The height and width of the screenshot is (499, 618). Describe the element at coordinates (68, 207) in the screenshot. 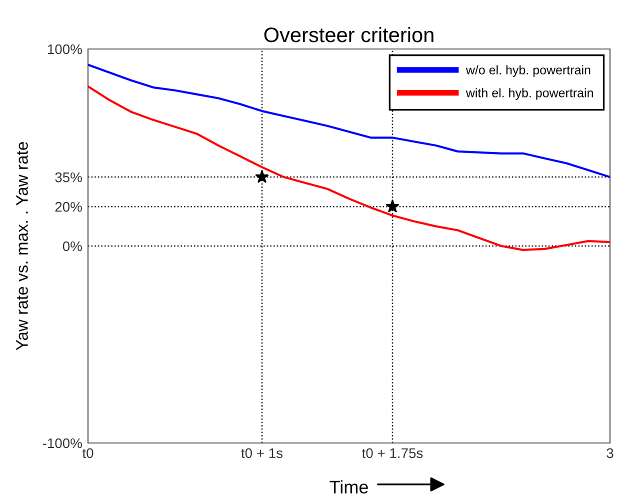

I see `y-tick-label: 20%` at that location.